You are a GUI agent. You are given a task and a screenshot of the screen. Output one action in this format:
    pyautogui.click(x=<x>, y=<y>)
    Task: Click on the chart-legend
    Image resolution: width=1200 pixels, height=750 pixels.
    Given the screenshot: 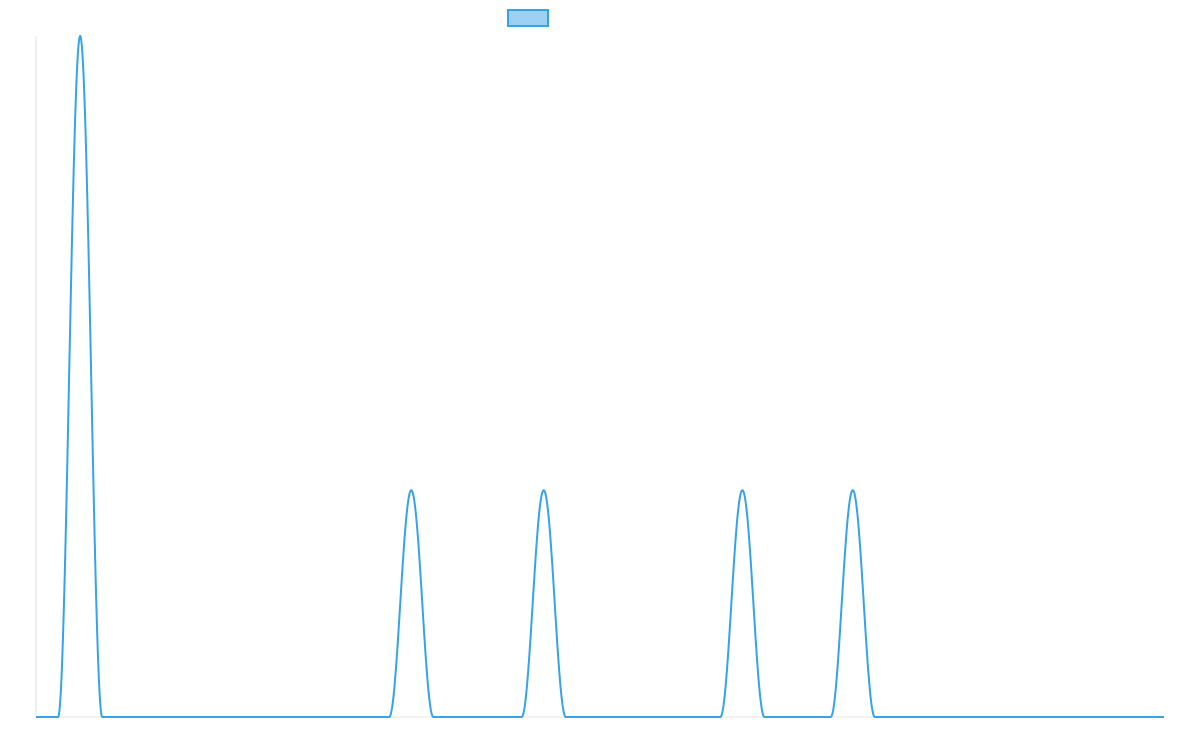 What is the action you would take?
    pyautogui.click(x=528, y=18)
    